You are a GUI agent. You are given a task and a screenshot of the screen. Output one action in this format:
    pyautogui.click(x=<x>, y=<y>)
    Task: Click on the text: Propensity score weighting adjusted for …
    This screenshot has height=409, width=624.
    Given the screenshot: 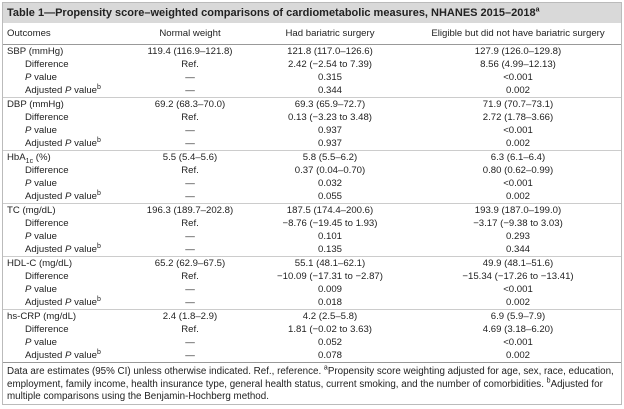 What is the action you would take?
    pyautogui.click(x=310, y=378)
    